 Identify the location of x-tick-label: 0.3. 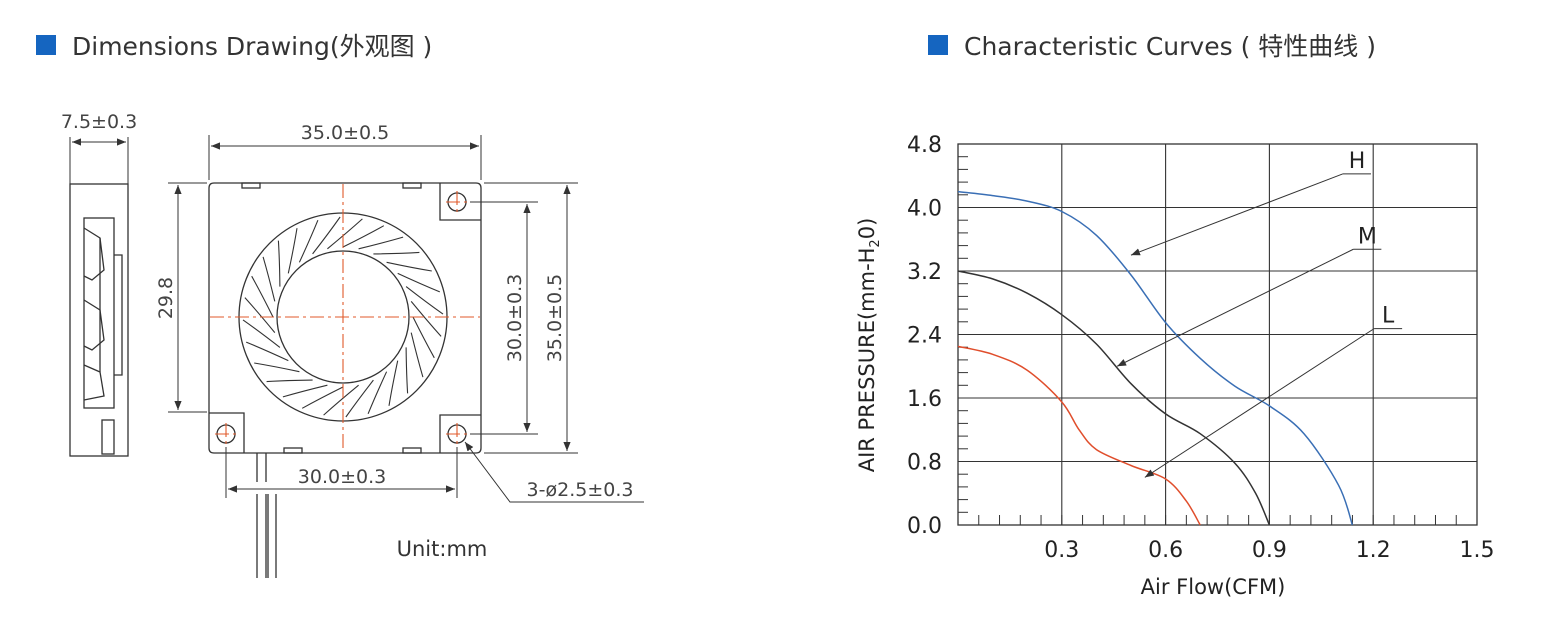
(1061, 550).